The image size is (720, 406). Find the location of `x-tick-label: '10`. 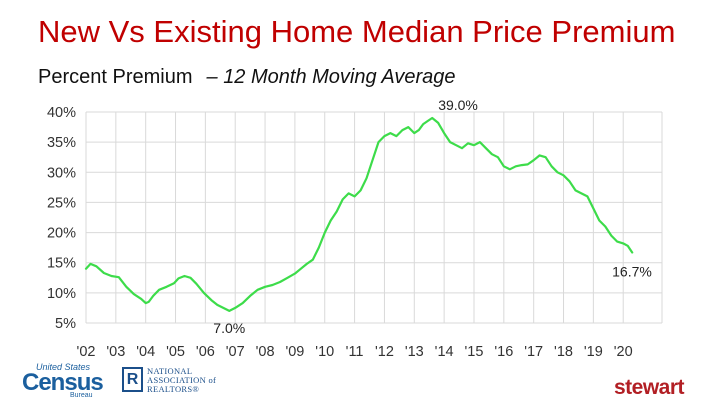

x-tick-label: '10 is located at coordinates (324, 352).